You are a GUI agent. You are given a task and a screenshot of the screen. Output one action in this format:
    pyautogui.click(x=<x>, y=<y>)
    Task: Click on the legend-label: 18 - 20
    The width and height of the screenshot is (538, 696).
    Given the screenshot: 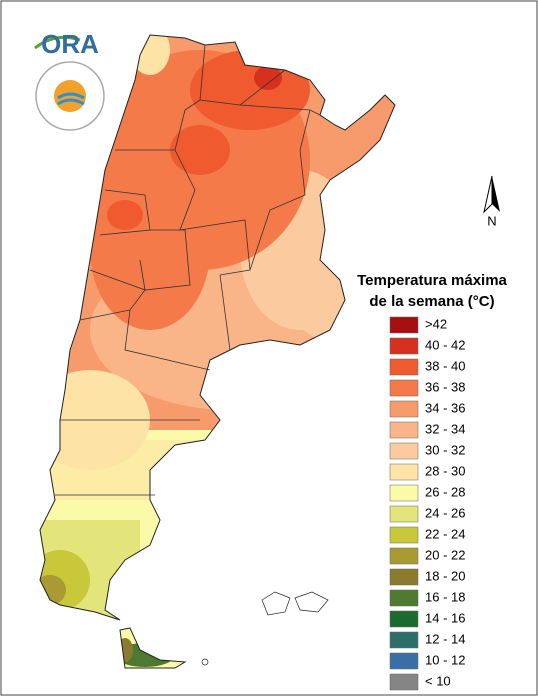 What is the action you would take?
    pyautogui.click(x=445, y=575)
    